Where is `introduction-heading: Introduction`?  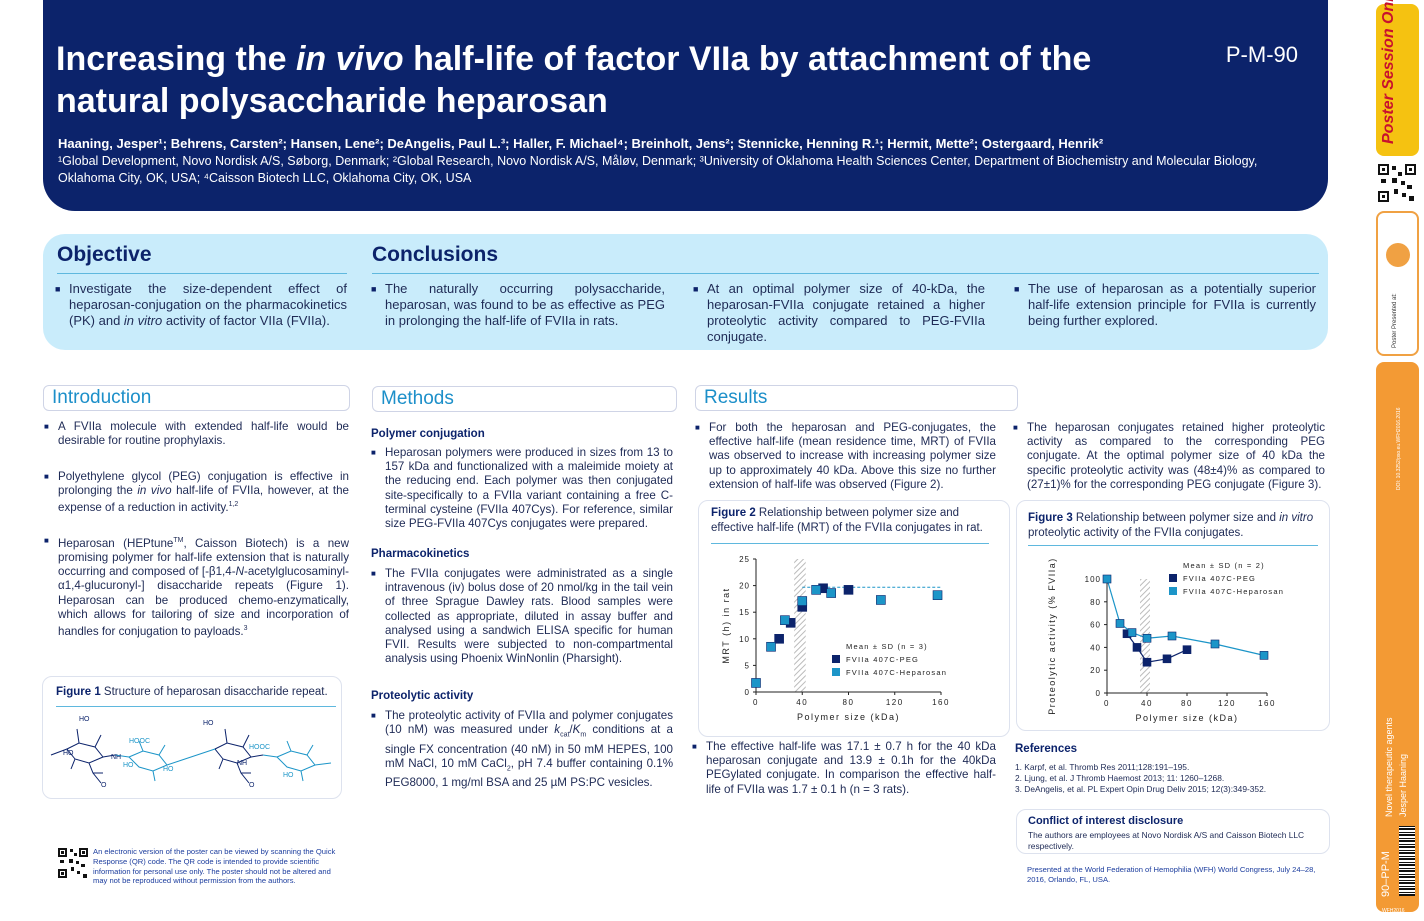
introduction-heading: Introduction is located at coordinates (196, 398).